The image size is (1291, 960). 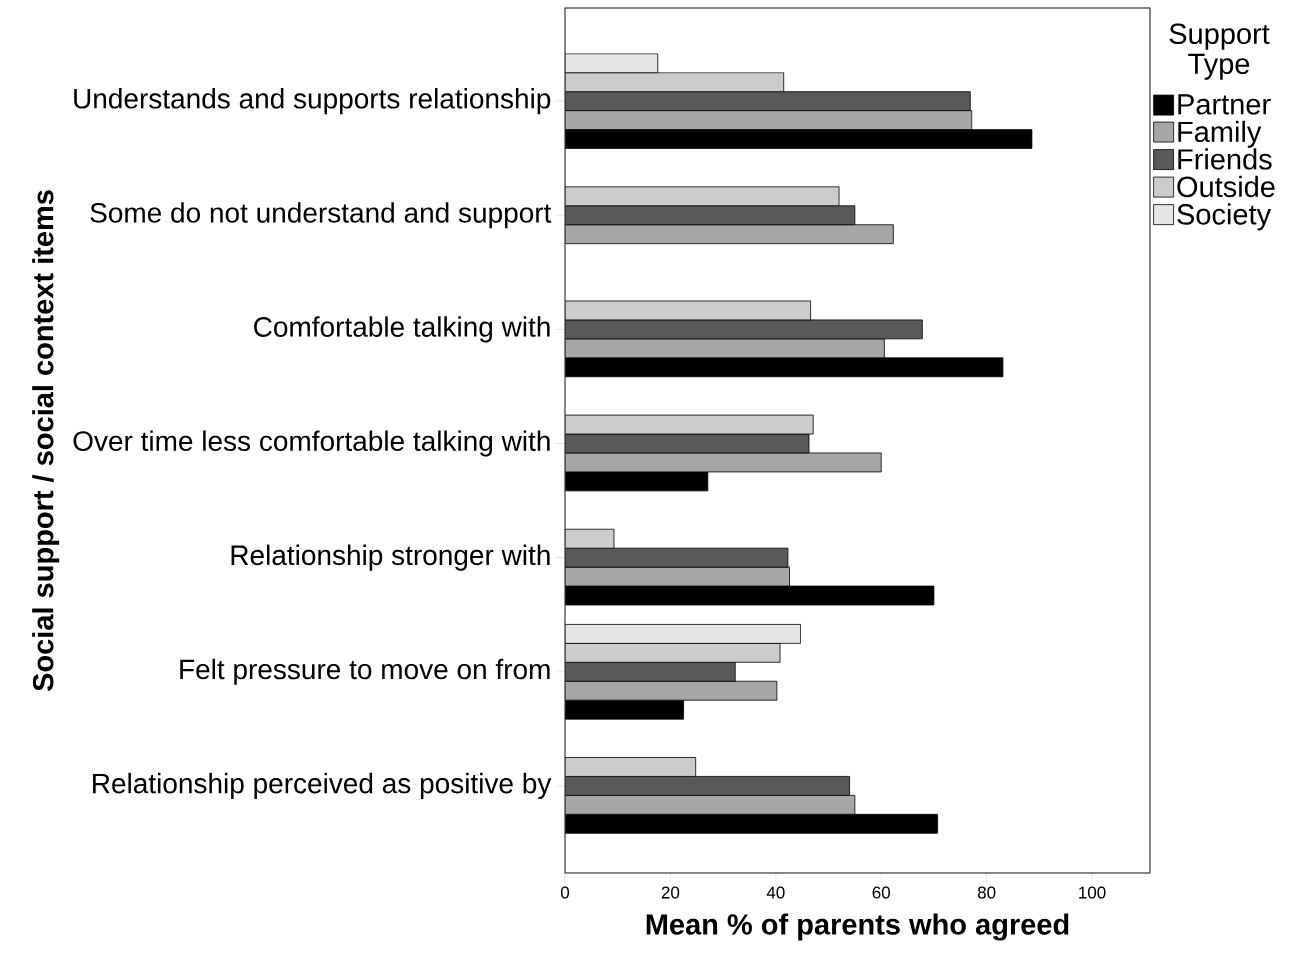 What do you see at coordinates (1226, 186) in the screenshot?
I see `legend-label: Outside` at bounding box center [1226, 186].